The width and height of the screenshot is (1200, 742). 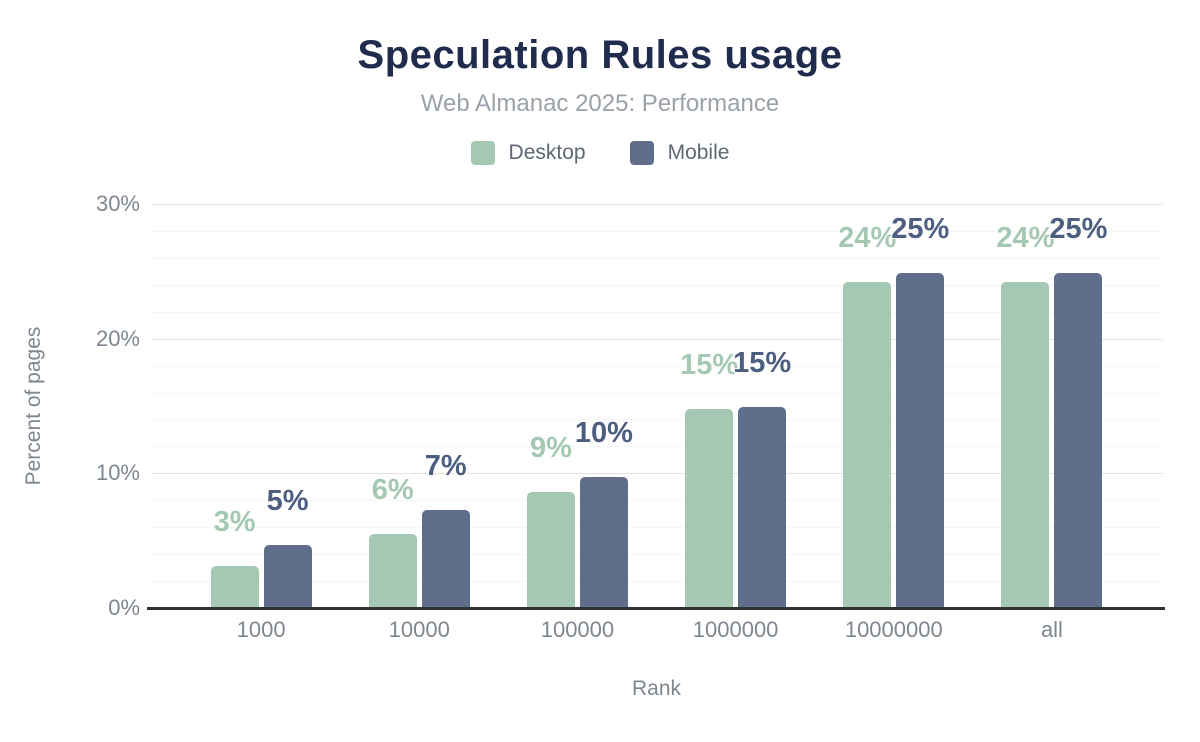 I want to click on chart-subtitle: Web Almanac 2025: Performance, so click(x=600, y=103).